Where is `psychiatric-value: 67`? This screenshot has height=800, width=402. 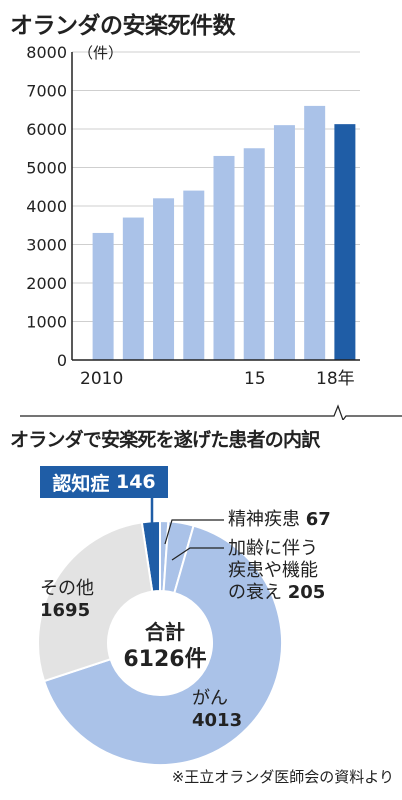
psychiatric-value: 67 is located at coordinates (318, 519).